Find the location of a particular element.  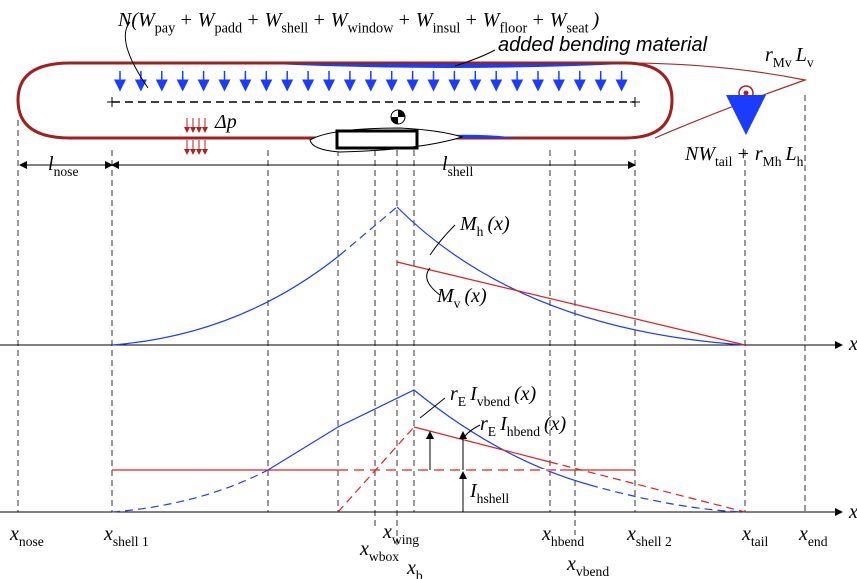

label-text: Δp is located at coordinates (225, 122).